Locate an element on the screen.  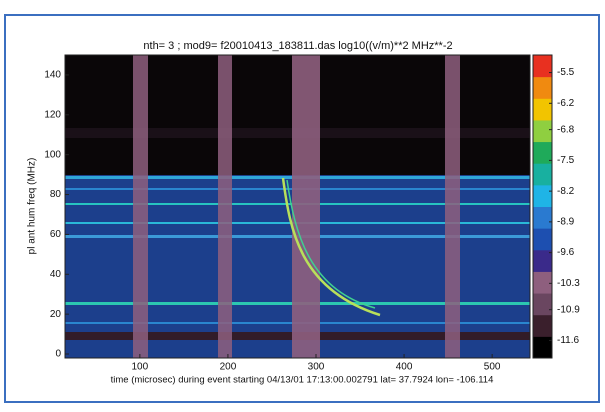
x-tick-label: 500 is located at coordinates (492, 367).